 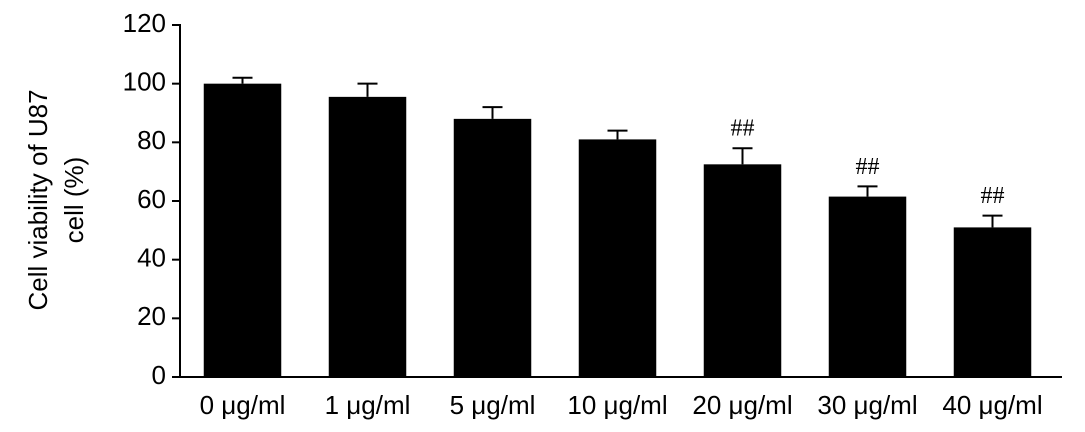 I want to click on y-axis-label: cell (%), so click(x=74, y=200).